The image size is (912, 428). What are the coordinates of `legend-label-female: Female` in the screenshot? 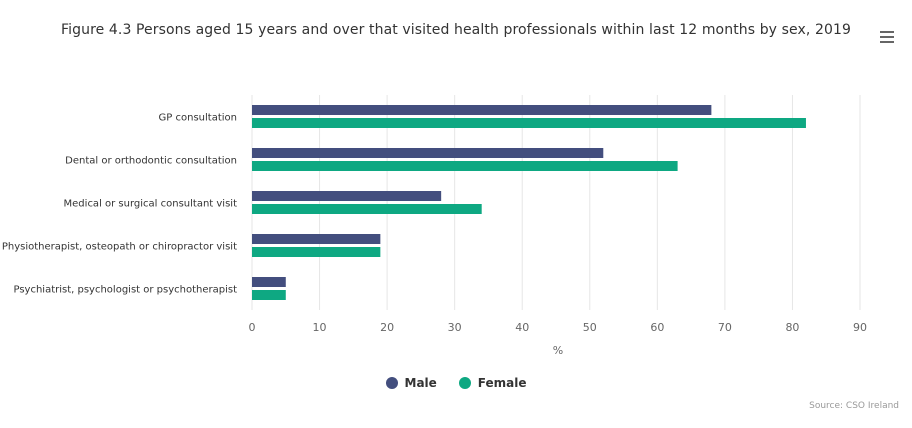 It's located at (502, 383).